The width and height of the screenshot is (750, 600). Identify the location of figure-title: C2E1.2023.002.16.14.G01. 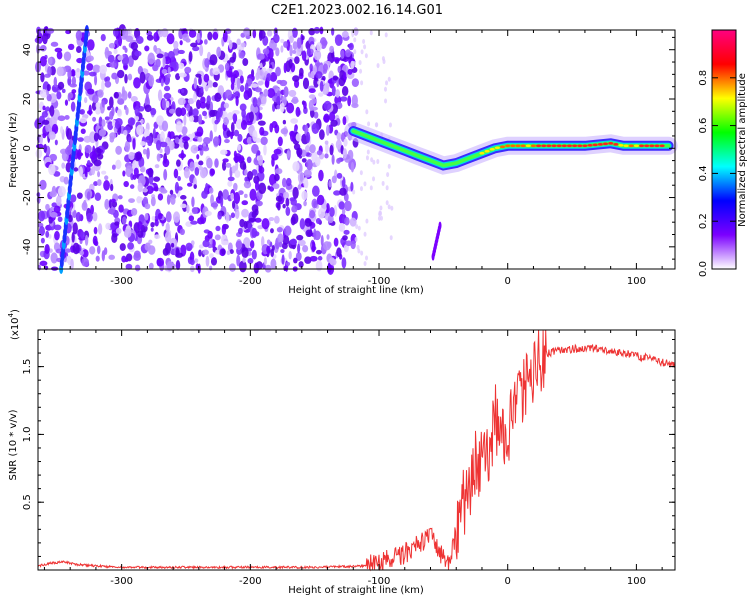
(357, 10).